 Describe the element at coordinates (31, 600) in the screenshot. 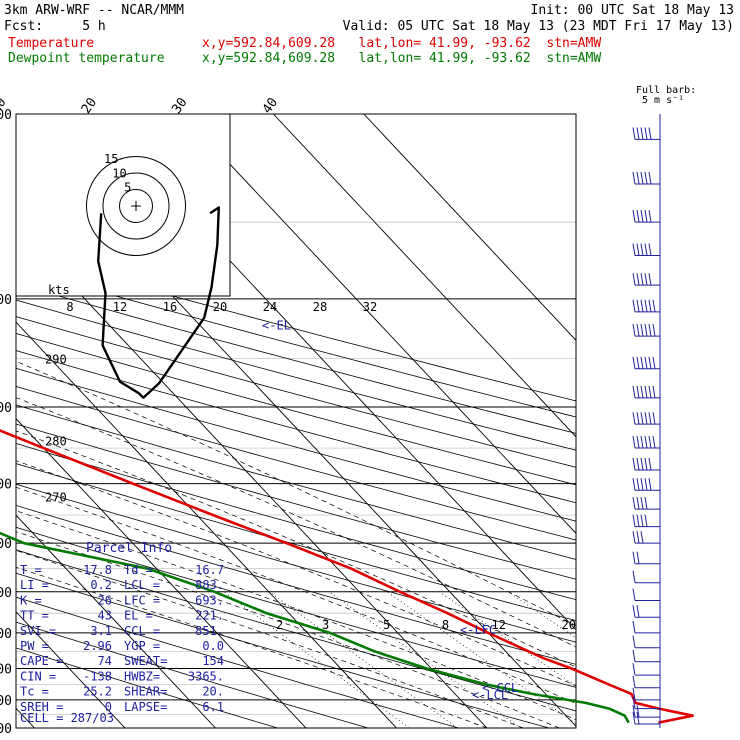

I see `parcel-label-2: K =` at that location.